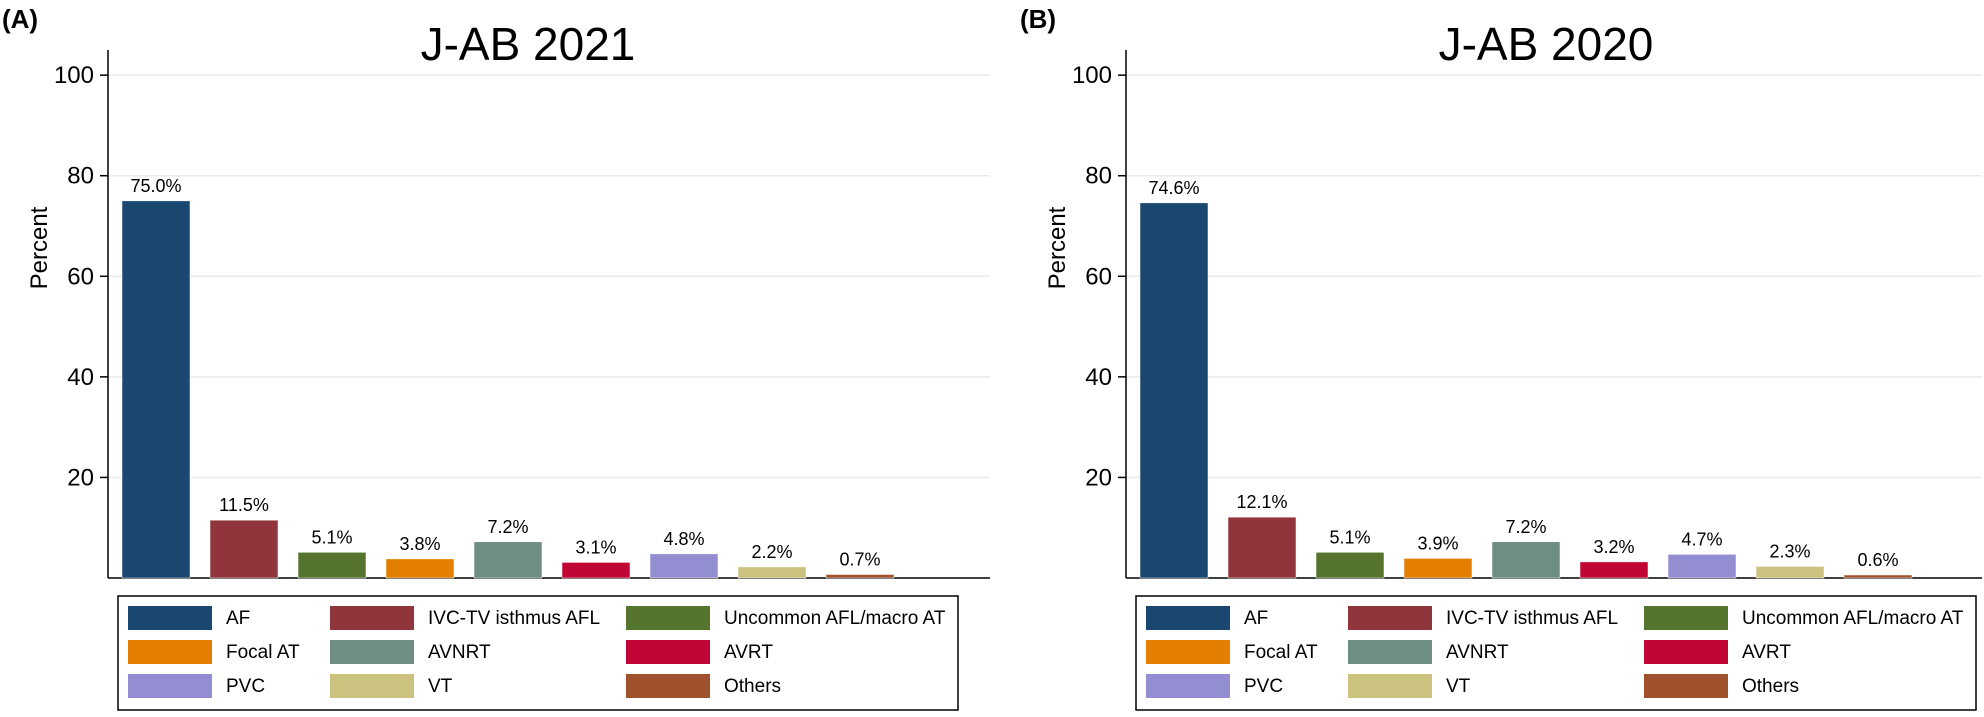  What do you see at coordinates (1789, 551) in the screenshot?
I see `data-label: 2.3%` at bounding box center [1789, 551].